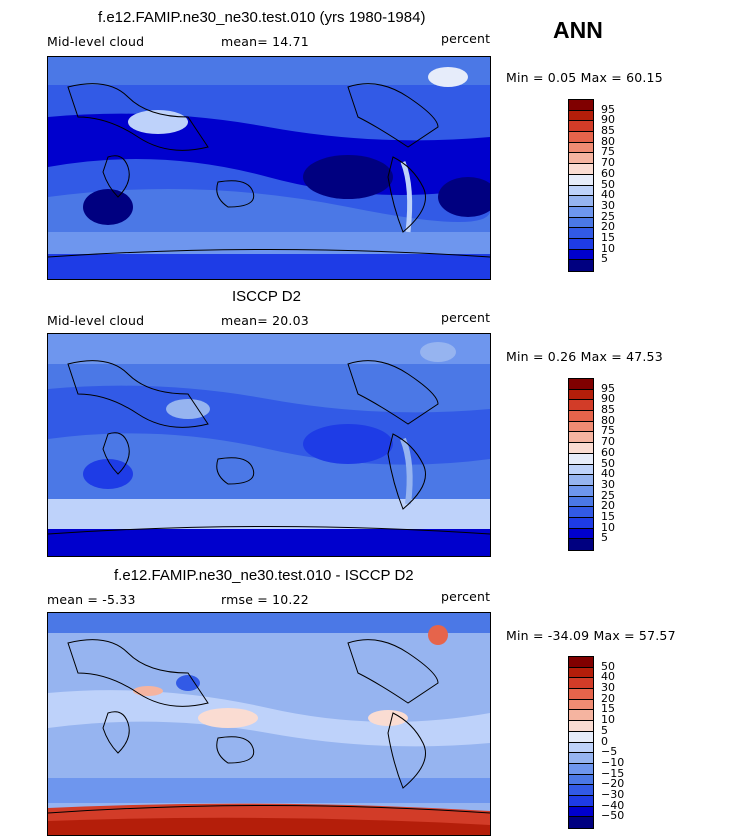 This screenshot has width=733, height=840. Describe the element at coordinates (265, 41) in the screenshot. I see `panel-1-mean-label: mean= 14.71` at that location.